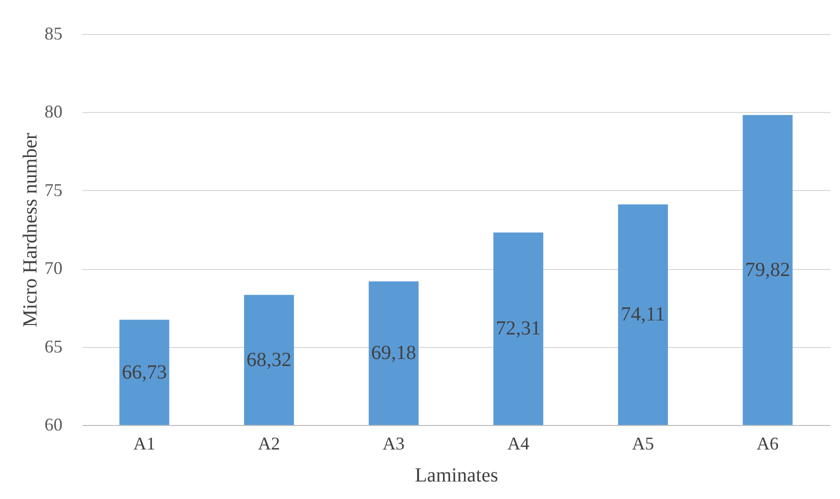 The height and width of the screenshot is (499, 840). Describe the element at coordinates (53, 34) in the screenshot. I see `y-tick-label: 85` at that location.